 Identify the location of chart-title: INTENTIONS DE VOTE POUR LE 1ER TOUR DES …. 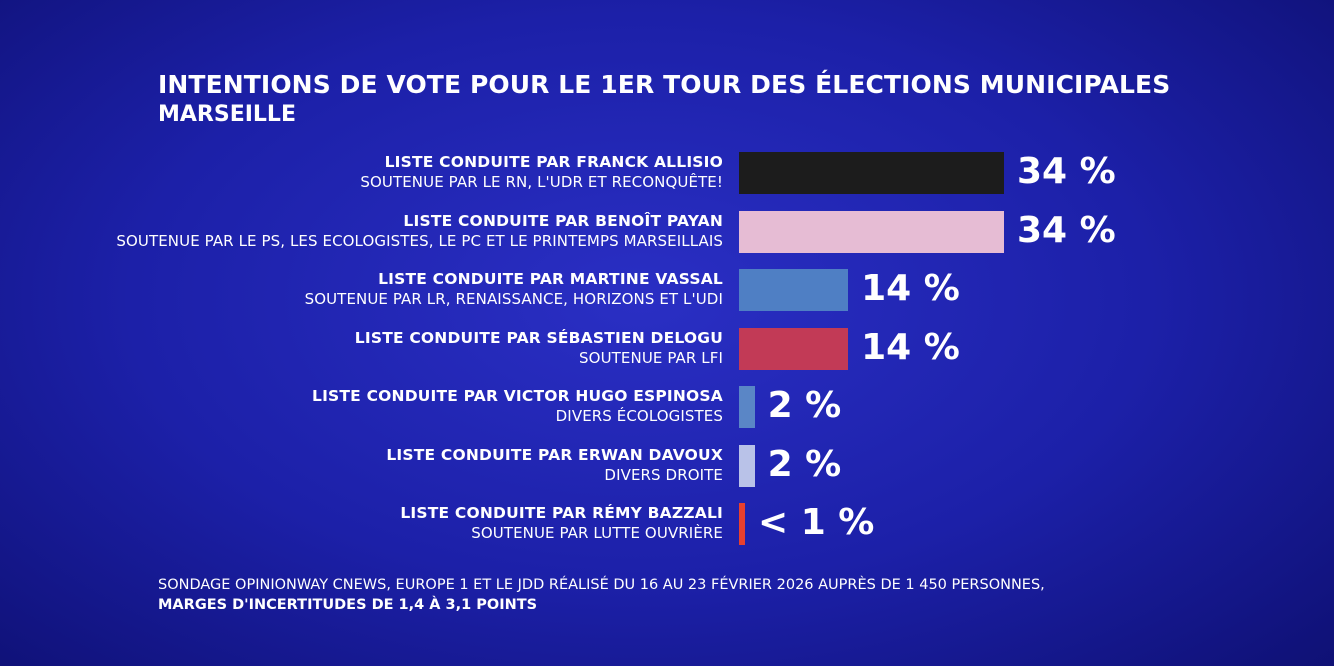
(664, 84).